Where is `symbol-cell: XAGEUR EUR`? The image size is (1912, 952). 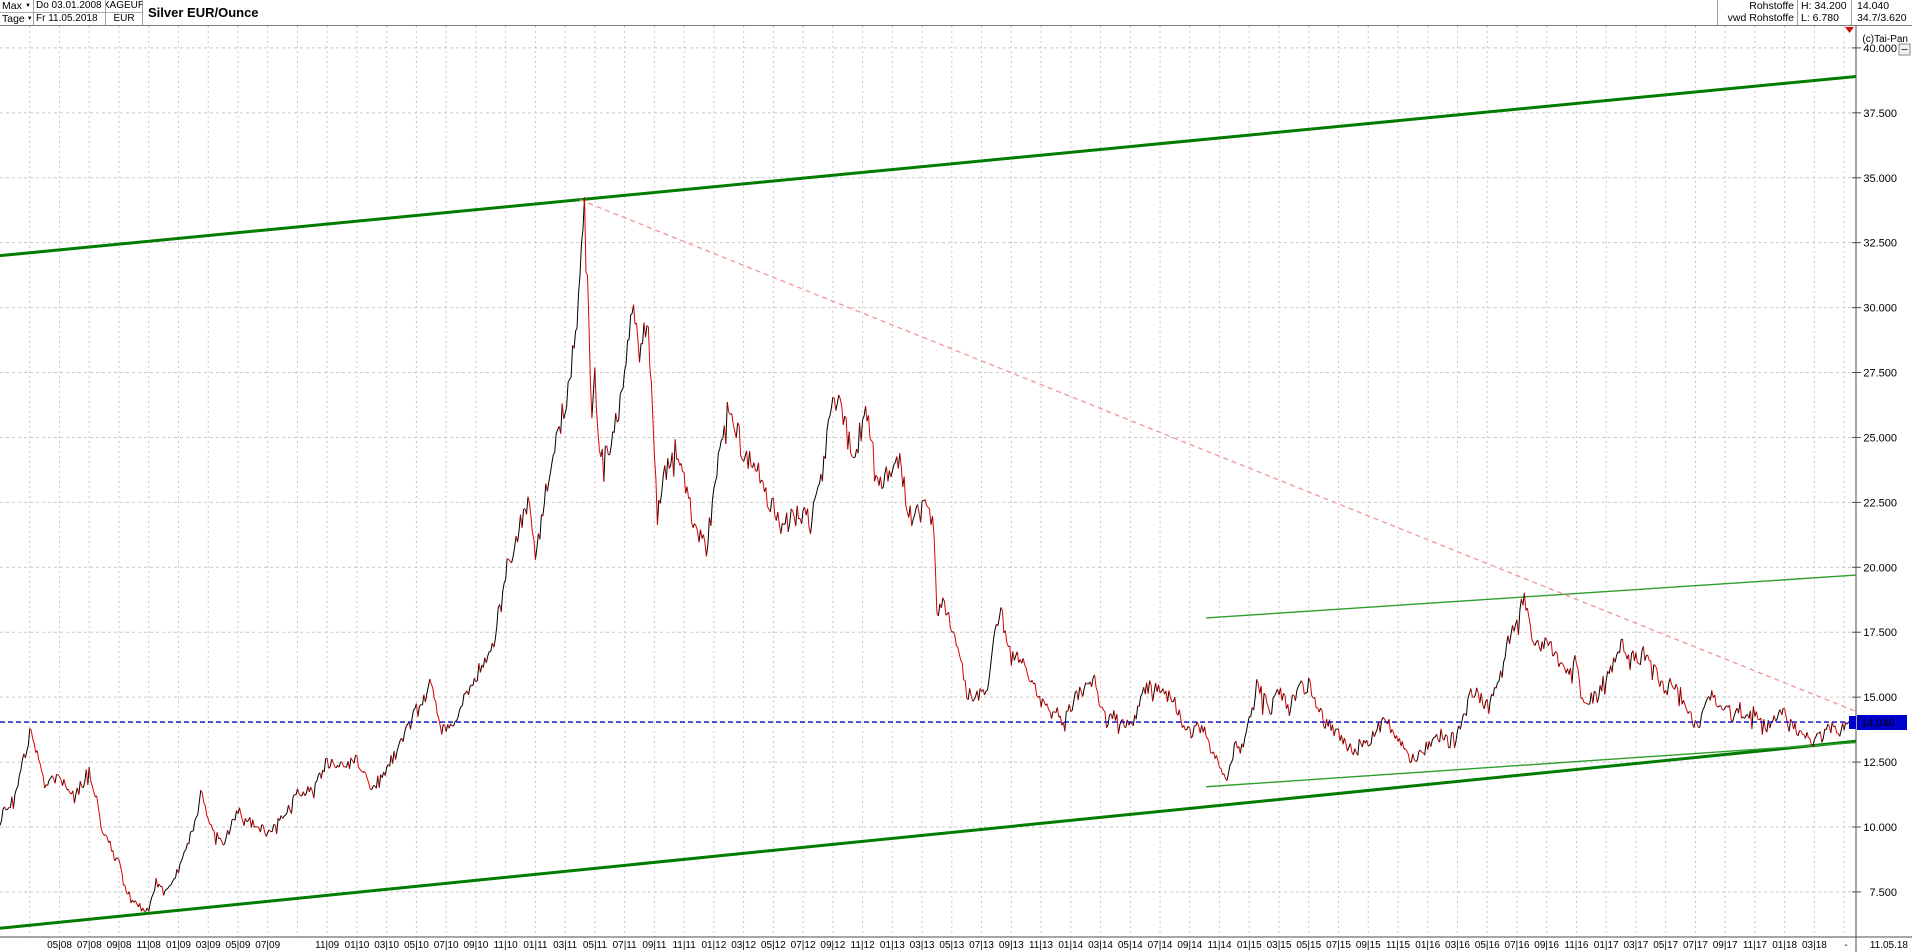 symbol-cell: XAGEUR EUR is located at coordinates (124, 12).